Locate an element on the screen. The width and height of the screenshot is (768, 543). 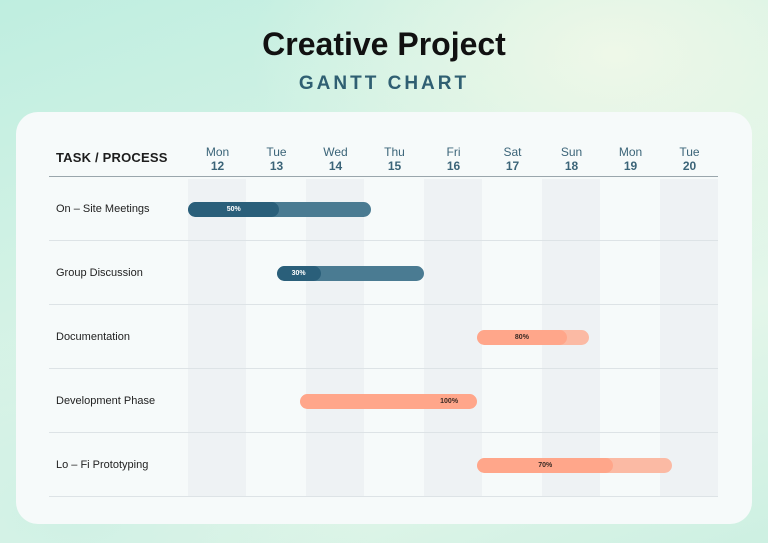
day-number: 12 is located at coordinates (217, 166).